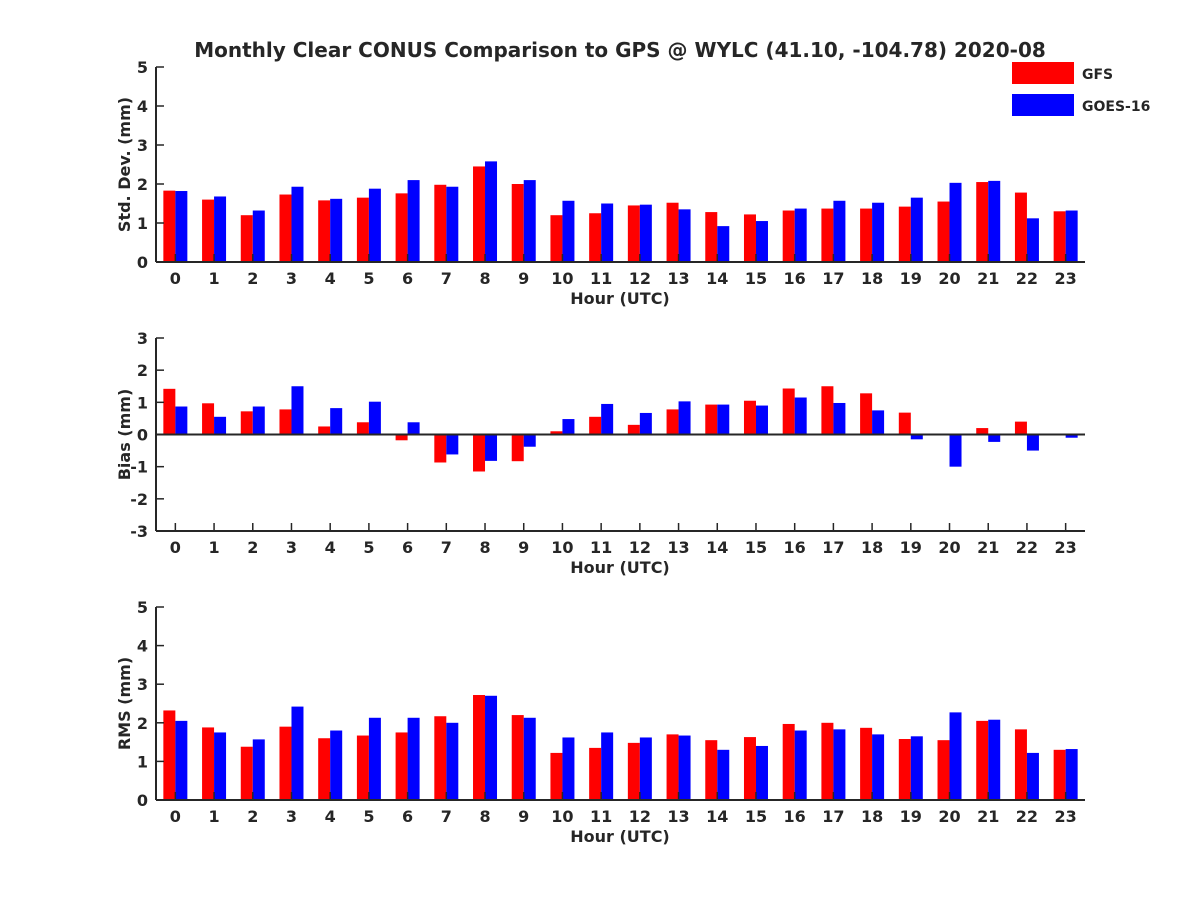 The image size is (1200, 900). What do you see at coordinates (949, 816) in the screenshot?
I see `x-tick-label: 20` at bounding box center [949, 816].